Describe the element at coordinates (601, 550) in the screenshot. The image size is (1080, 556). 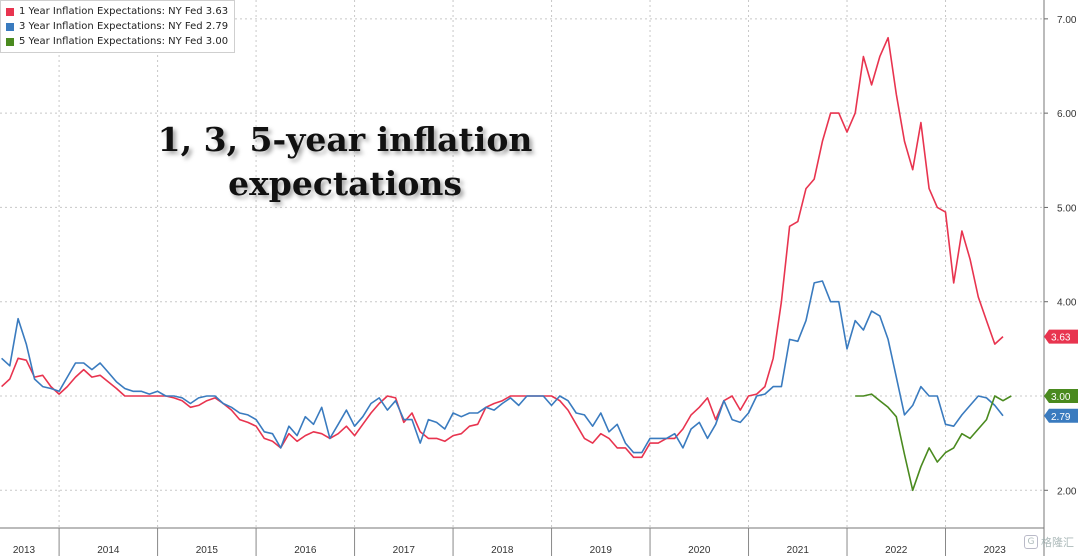
I see `x-tick-label: 2019` at that location.